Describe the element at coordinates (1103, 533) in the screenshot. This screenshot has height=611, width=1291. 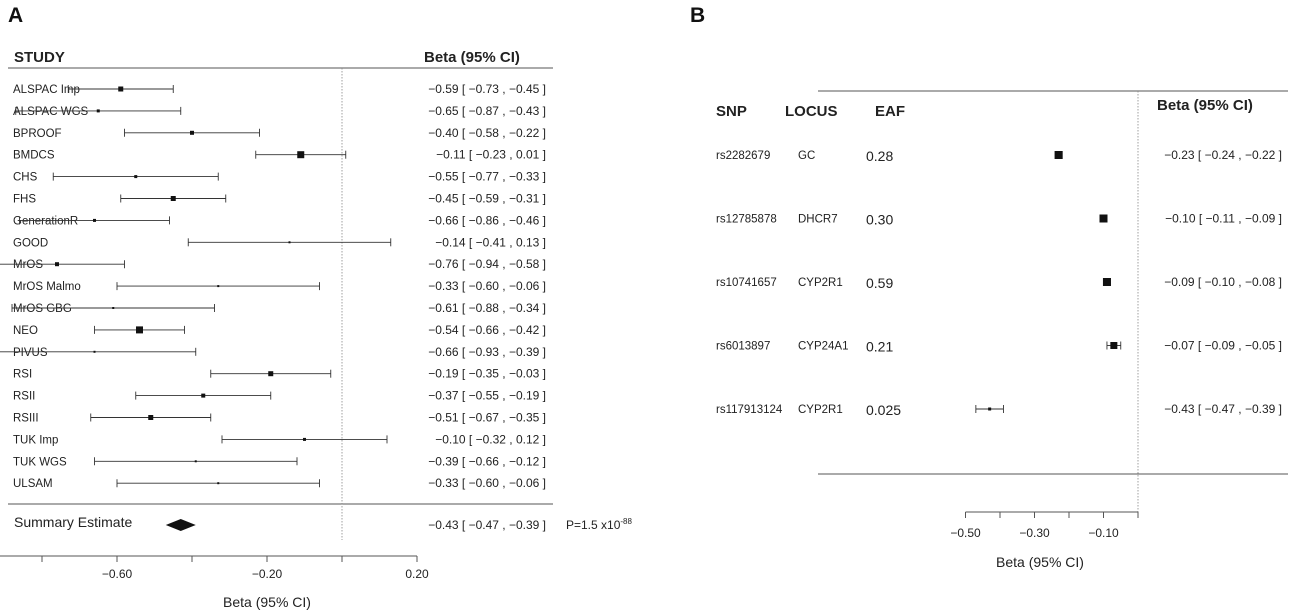
I see `x-tick-label: −0.10` at that location.